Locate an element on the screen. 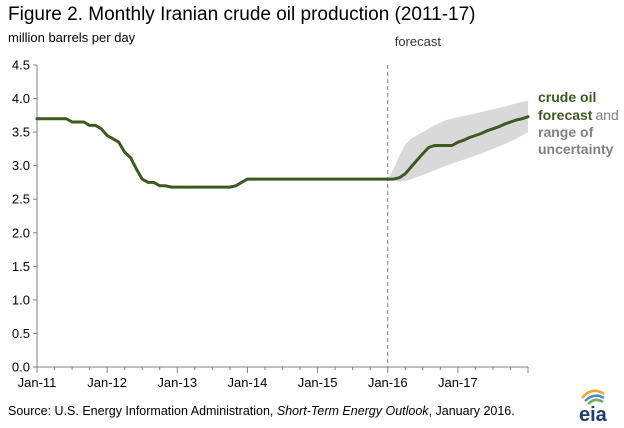  y-tick-label: 1.5 is located at coordinates (21, 266).